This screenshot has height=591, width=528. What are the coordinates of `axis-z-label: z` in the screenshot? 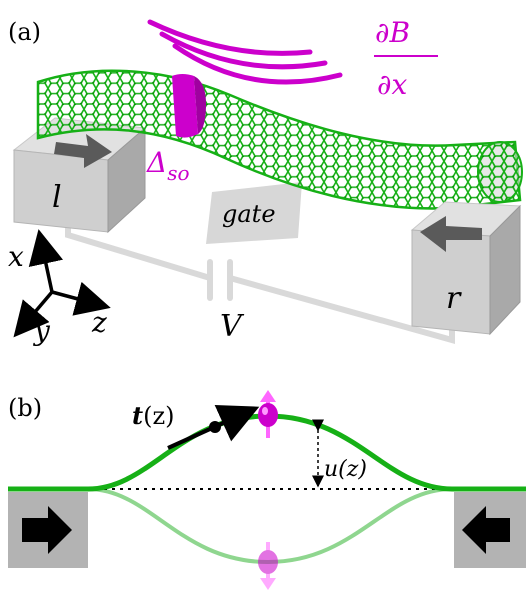 It's located at (99, 322).